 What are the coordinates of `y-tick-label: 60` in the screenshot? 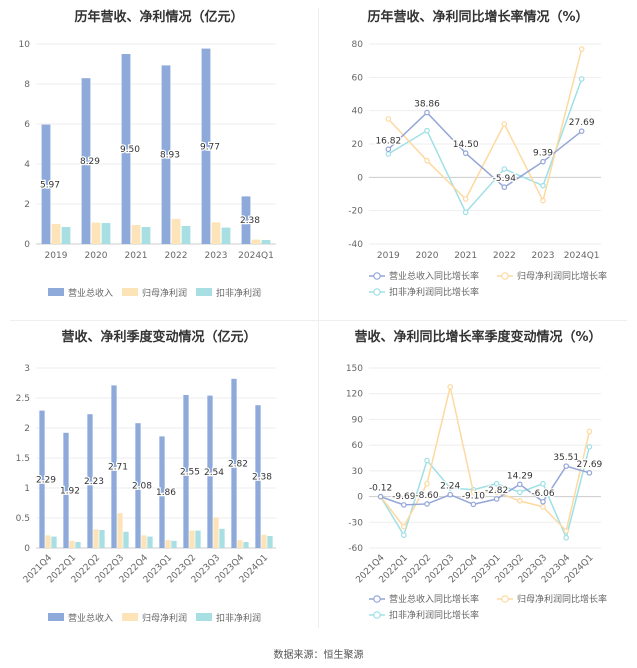 It's located at (358, 446).